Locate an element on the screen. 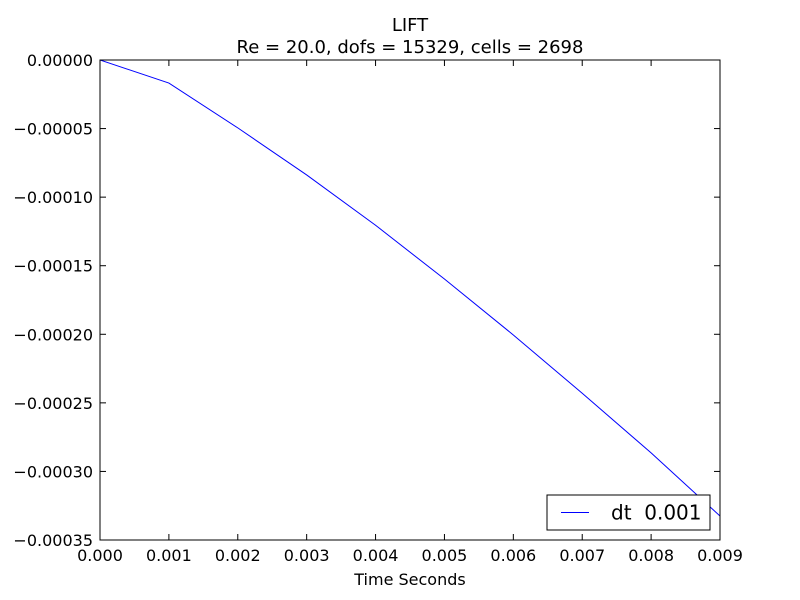  x-tick-label: 0.000 is located at coordinates (100, 555).